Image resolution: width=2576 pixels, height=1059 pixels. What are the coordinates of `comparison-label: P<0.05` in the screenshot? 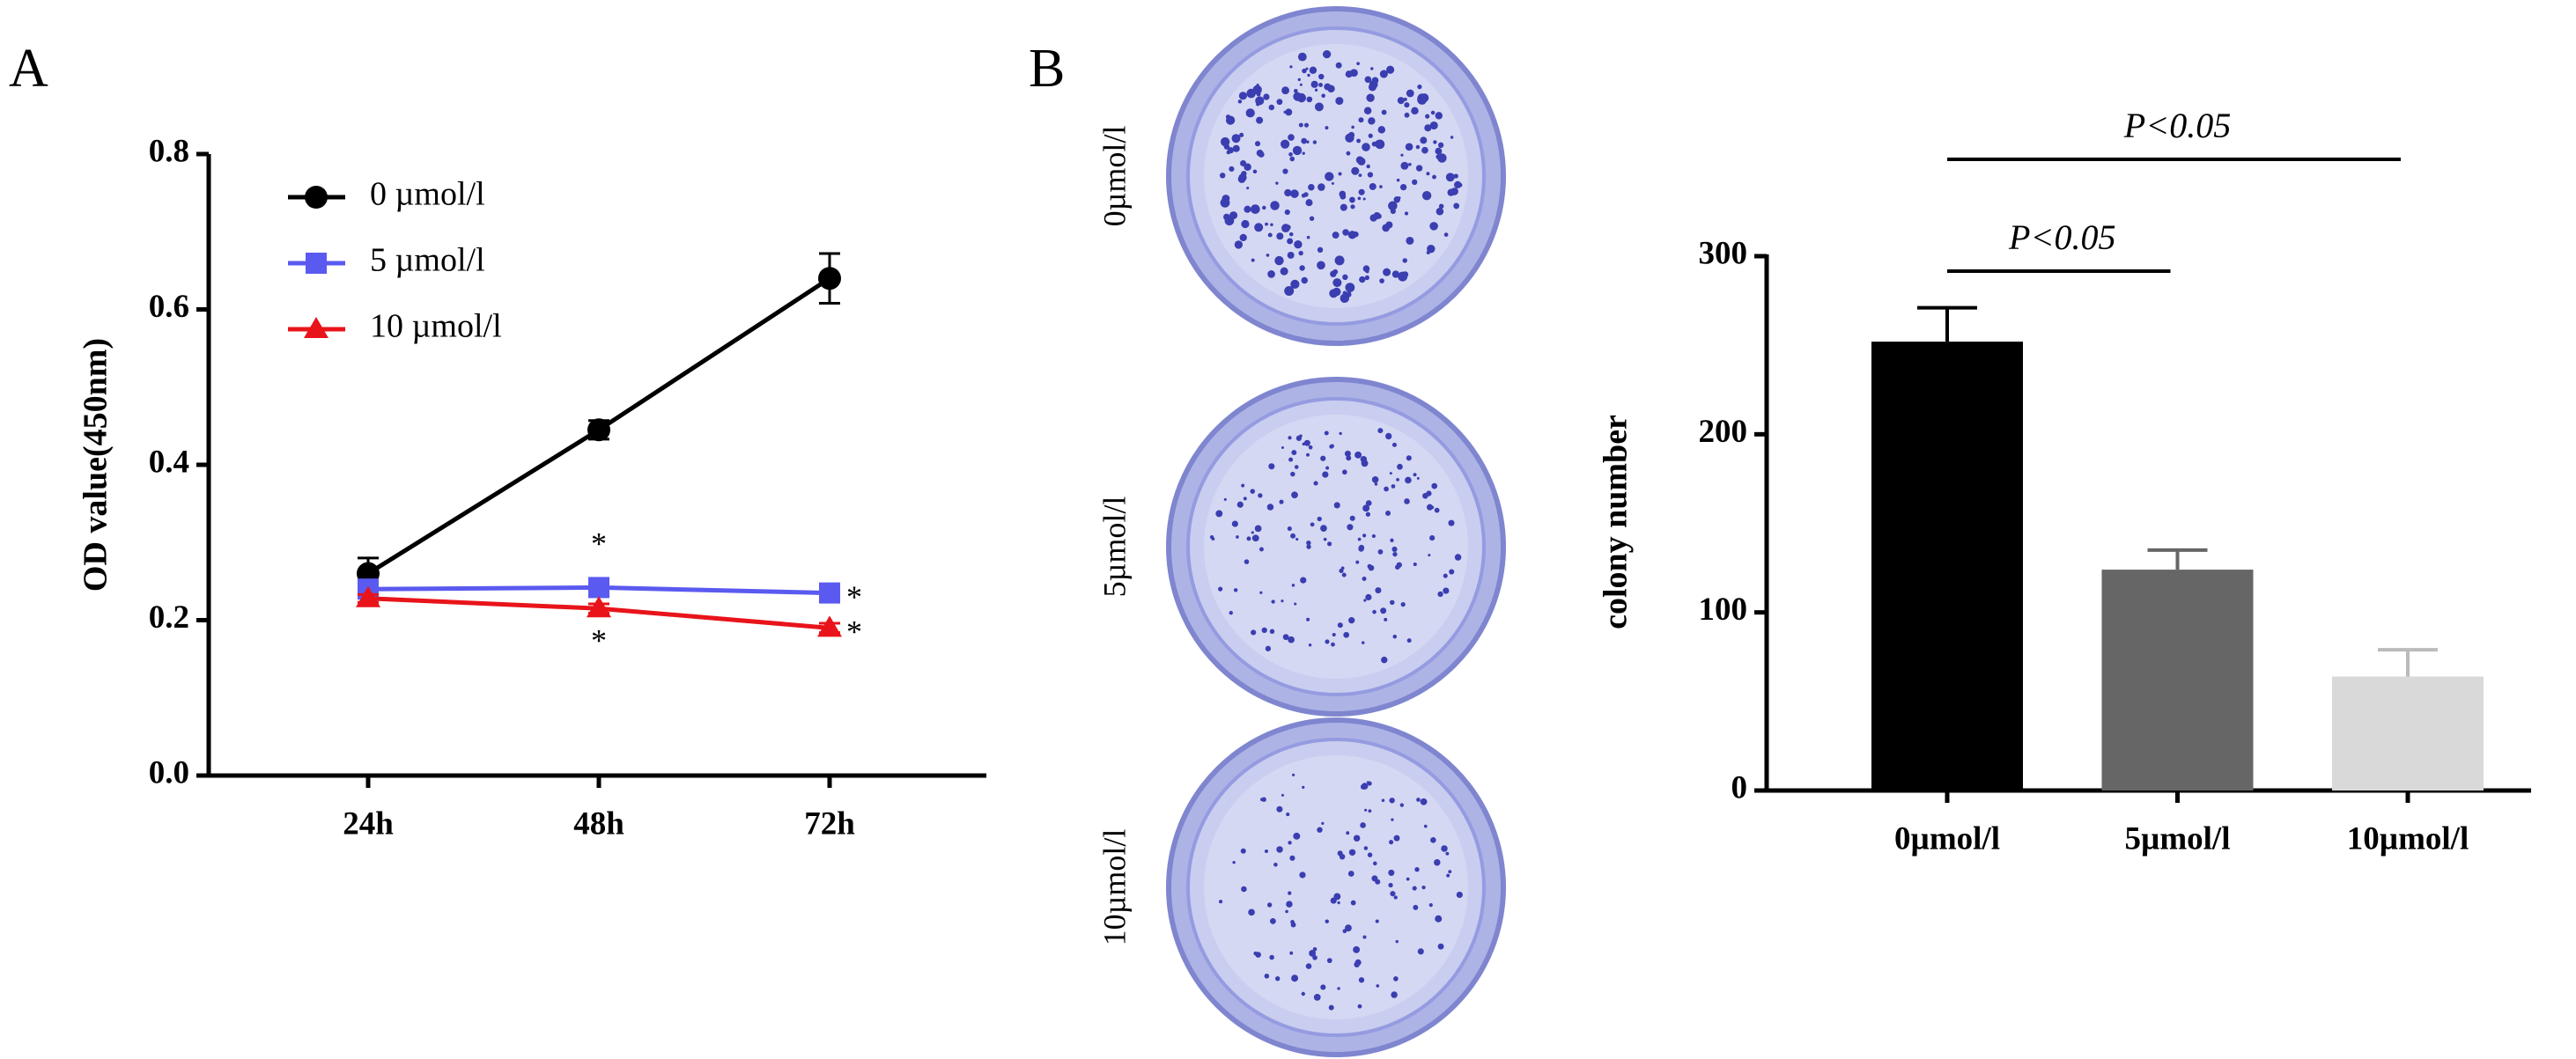 It's located at (2177, 125).